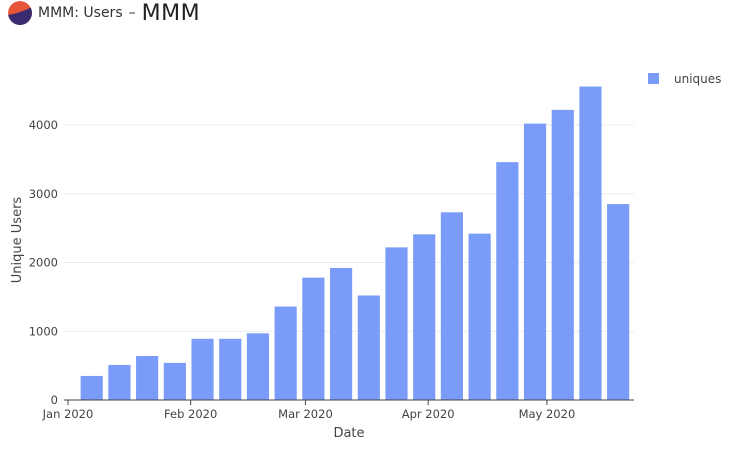  I want to click on legend: uniques, so click(684, 79).